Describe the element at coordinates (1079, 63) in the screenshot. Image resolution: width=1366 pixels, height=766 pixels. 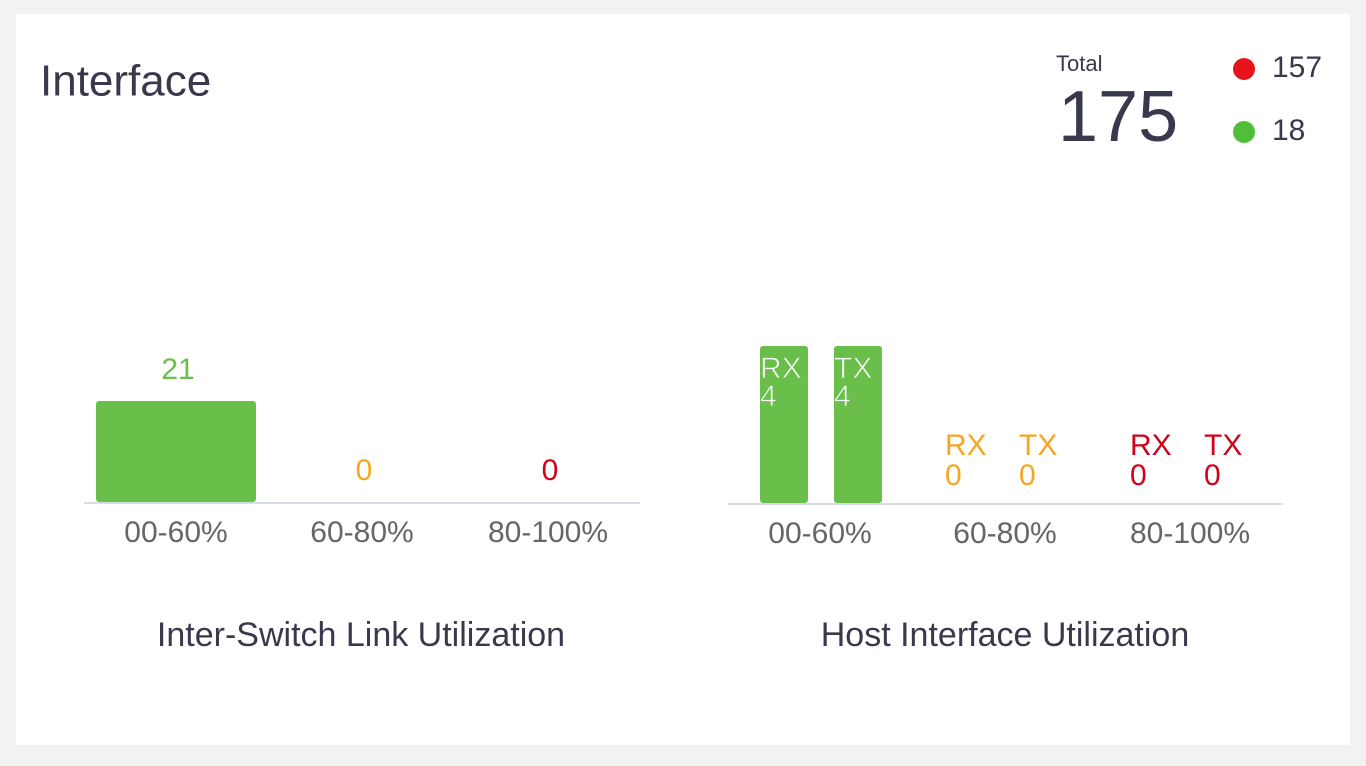
I see `total-label: Total` at that location.